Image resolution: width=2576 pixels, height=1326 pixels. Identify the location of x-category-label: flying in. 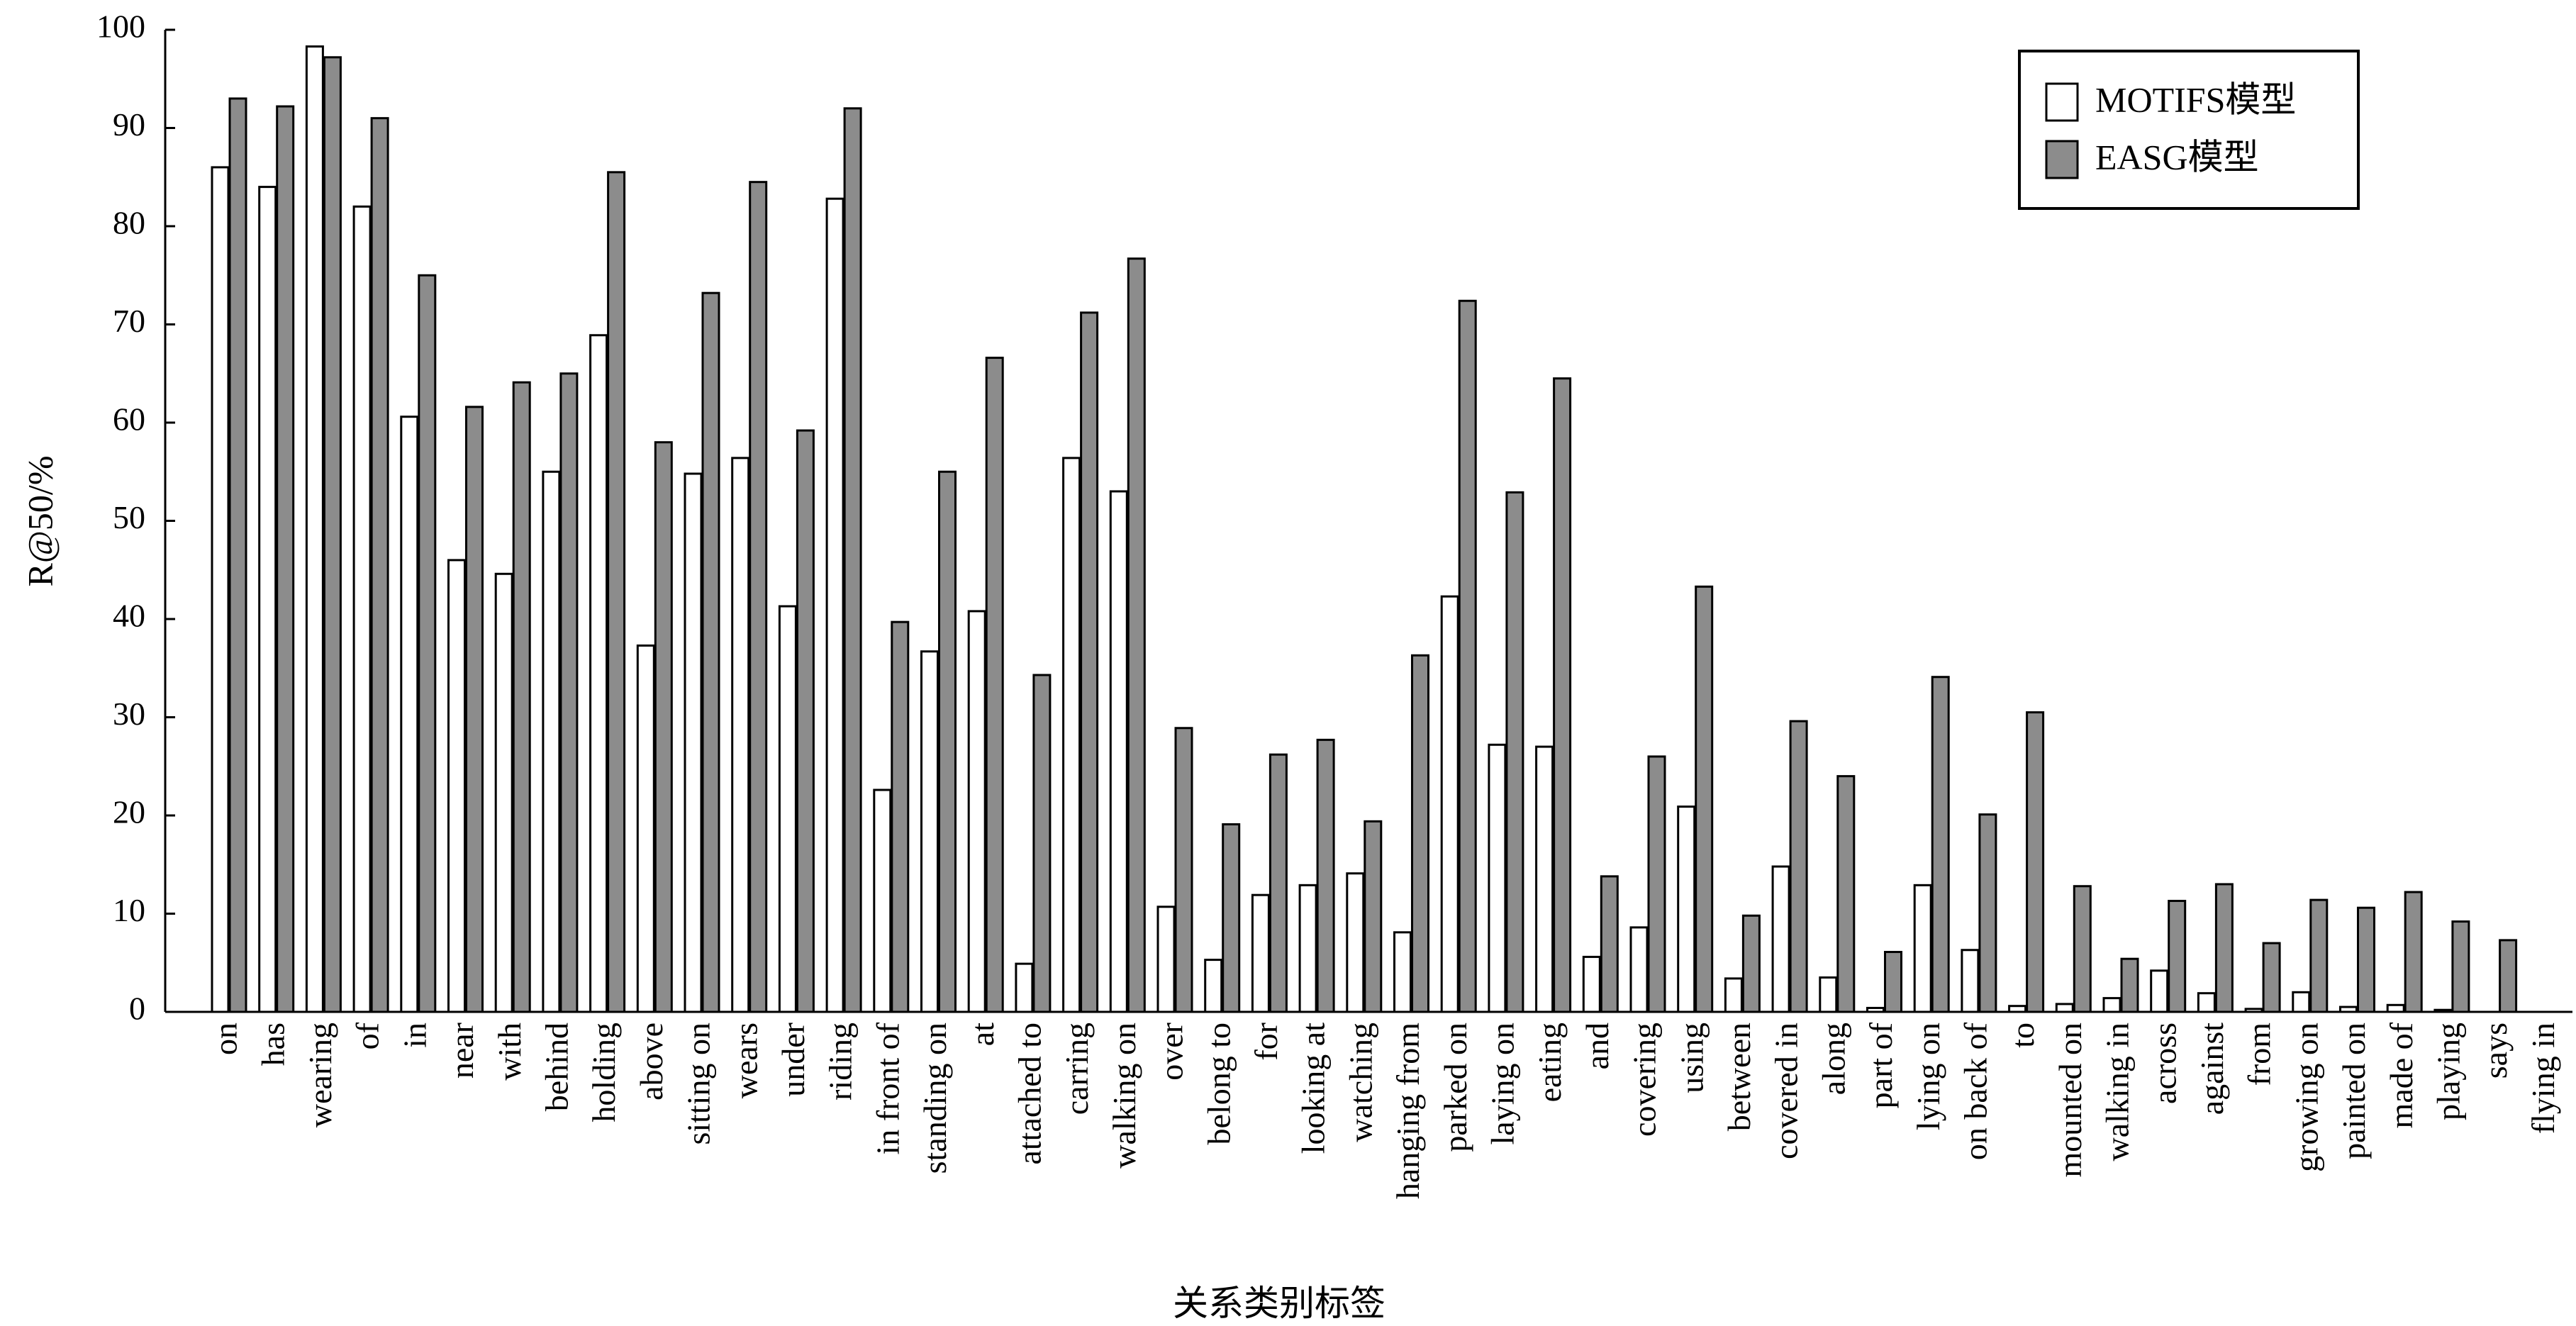
(2543, 1078).